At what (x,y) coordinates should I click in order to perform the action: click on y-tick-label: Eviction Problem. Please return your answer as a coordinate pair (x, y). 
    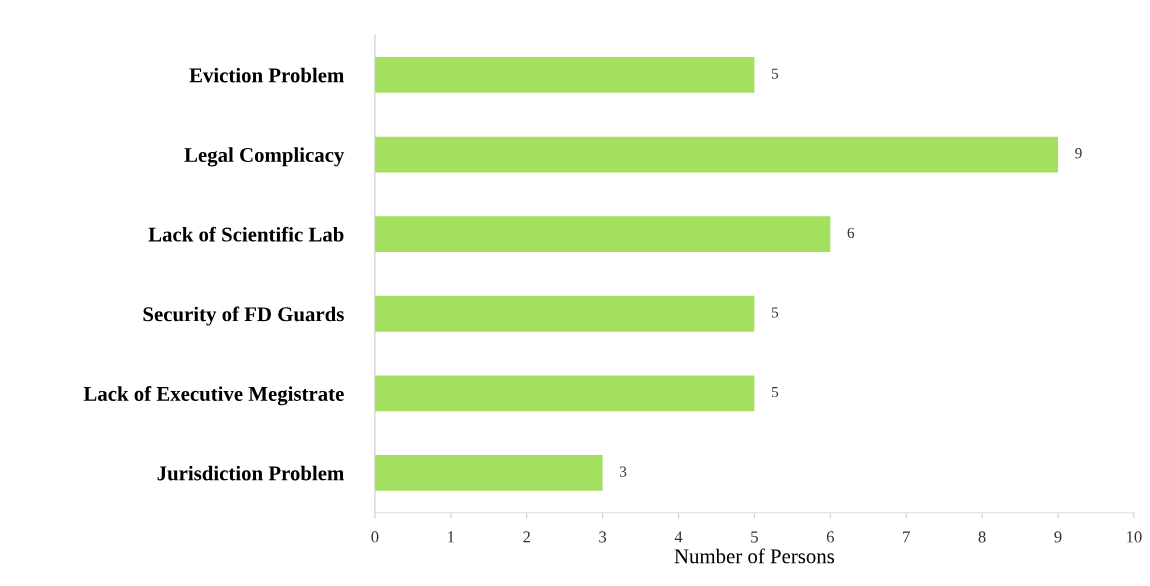
    Looking at the image, I should click on (266, 75).